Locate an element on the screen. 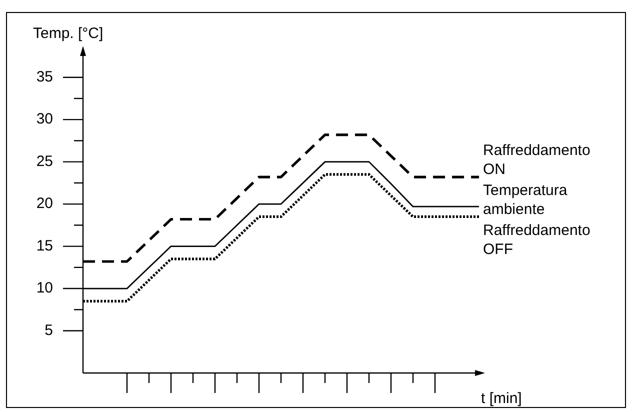 The image size is (635, 412). y-tick-label: 30 is located at coordinates (44, 119).